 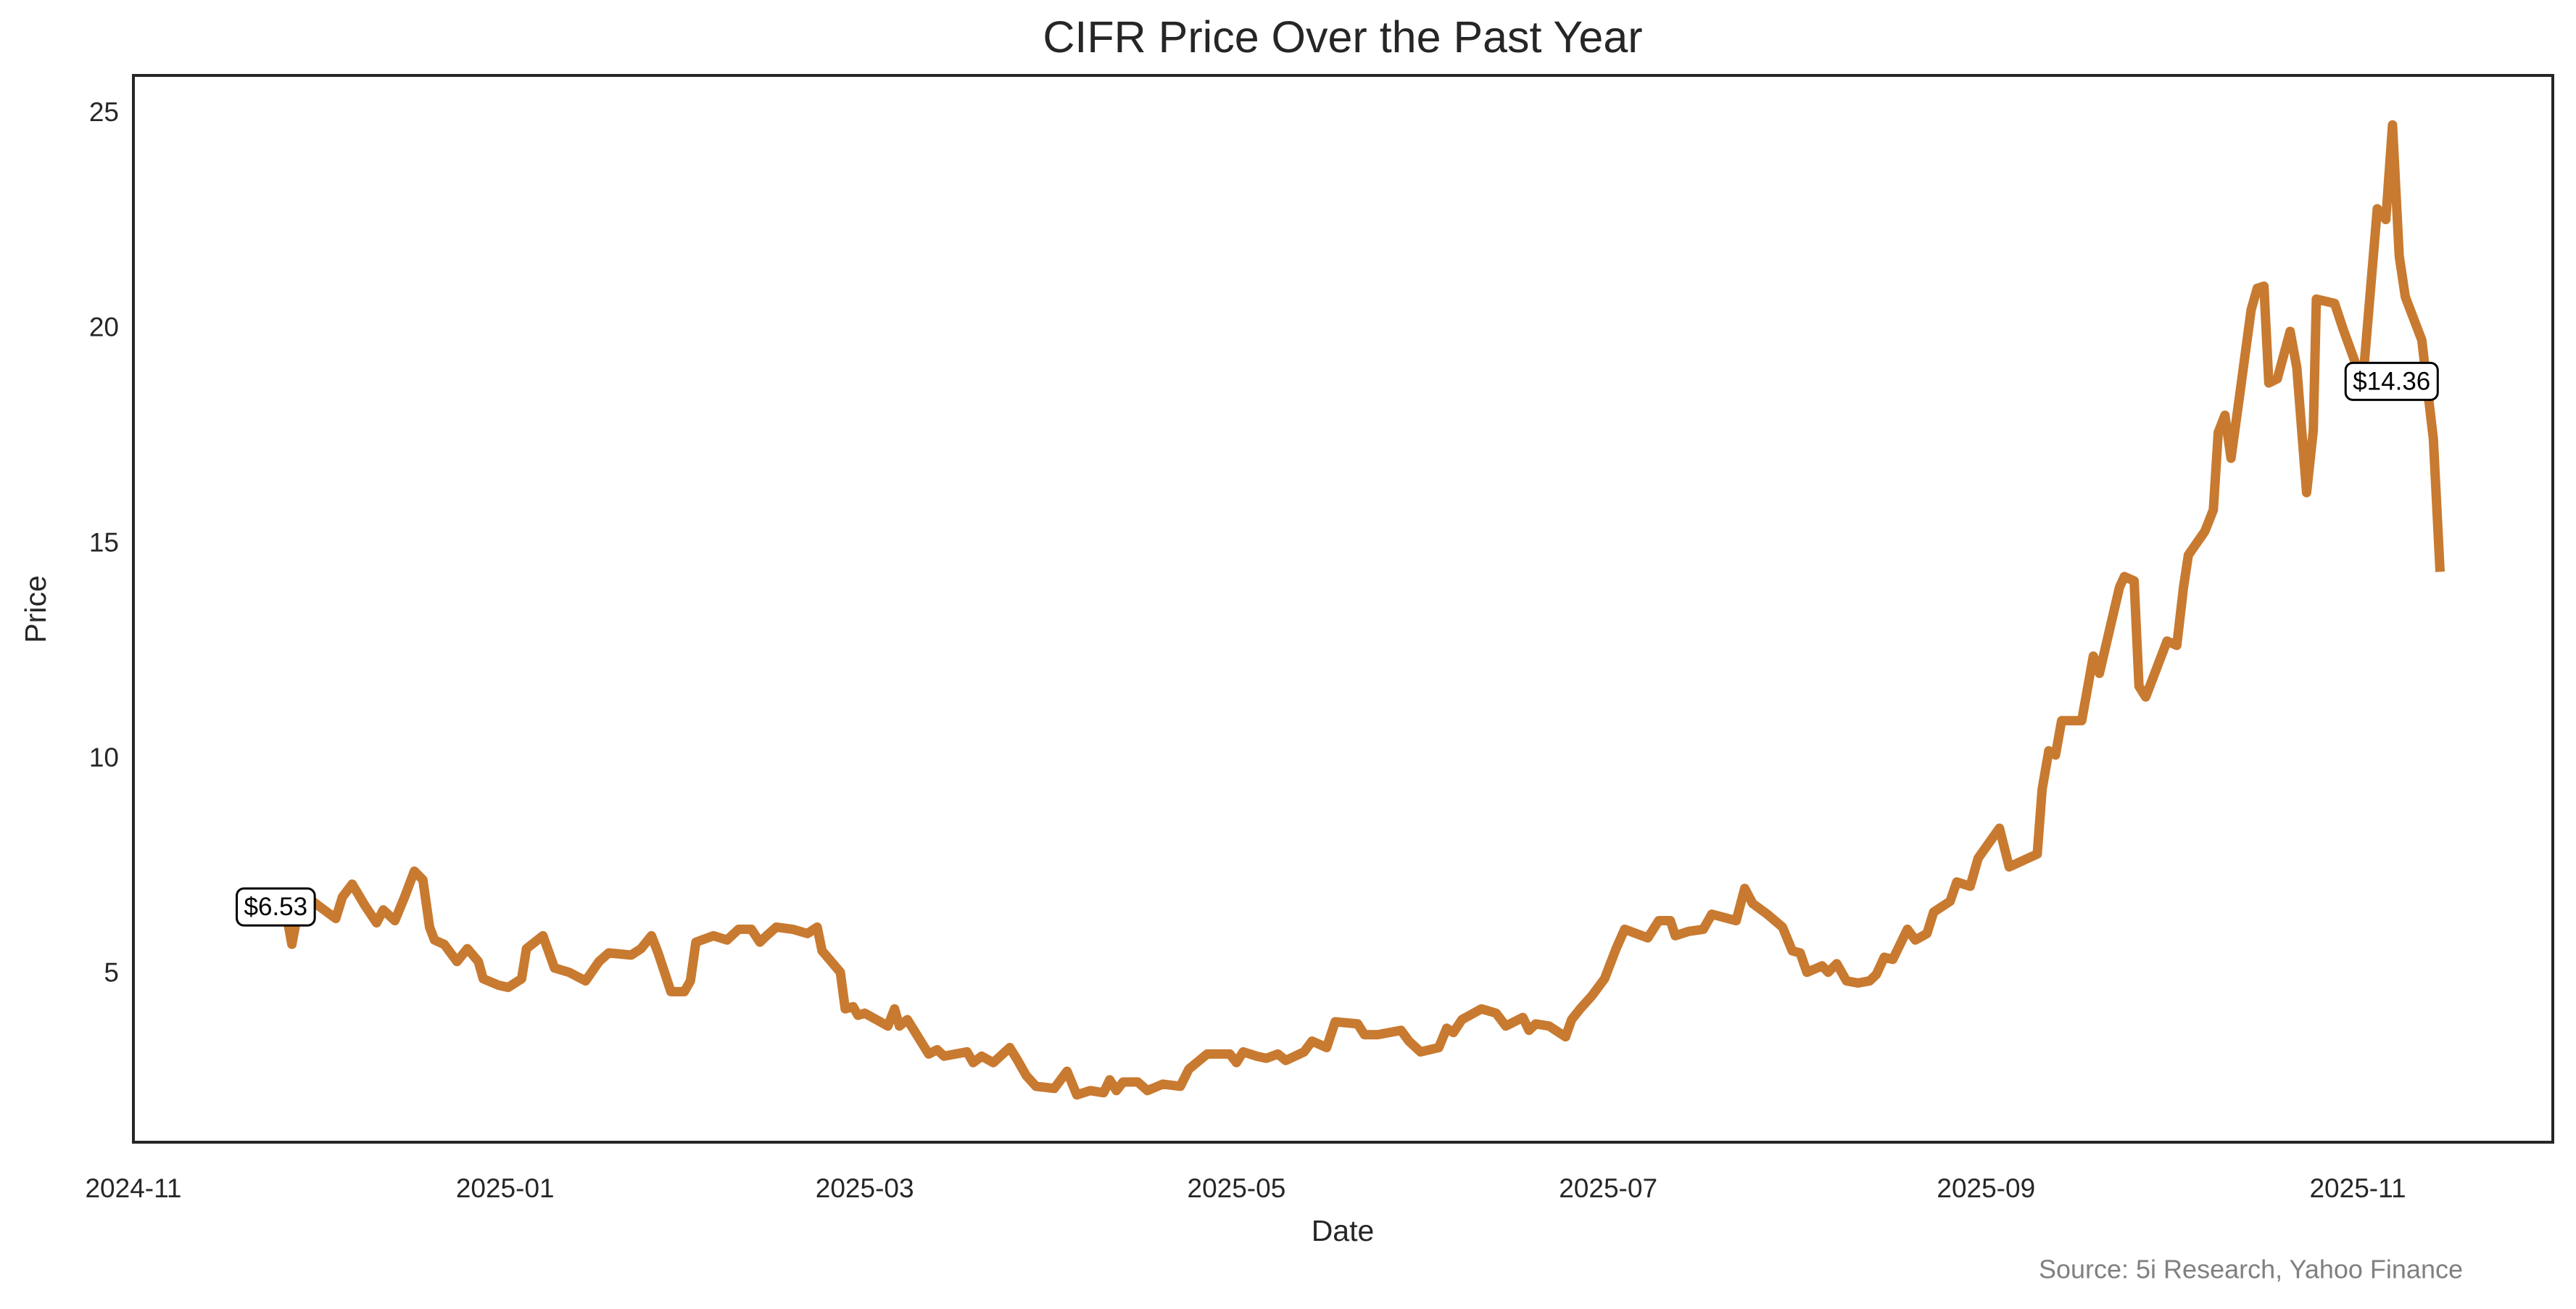 I want to click on y-tick-label: 15, so click(x=104, y=542).